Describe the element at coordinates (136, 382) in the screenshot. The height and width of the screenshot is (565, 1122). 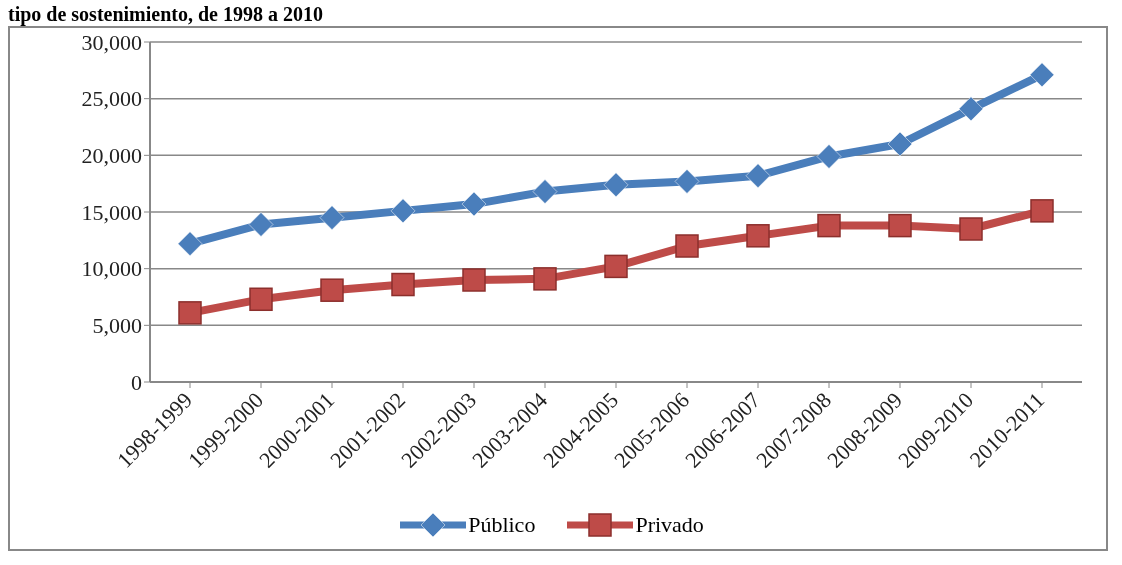
I see `y-tick-label: 0` at that location.